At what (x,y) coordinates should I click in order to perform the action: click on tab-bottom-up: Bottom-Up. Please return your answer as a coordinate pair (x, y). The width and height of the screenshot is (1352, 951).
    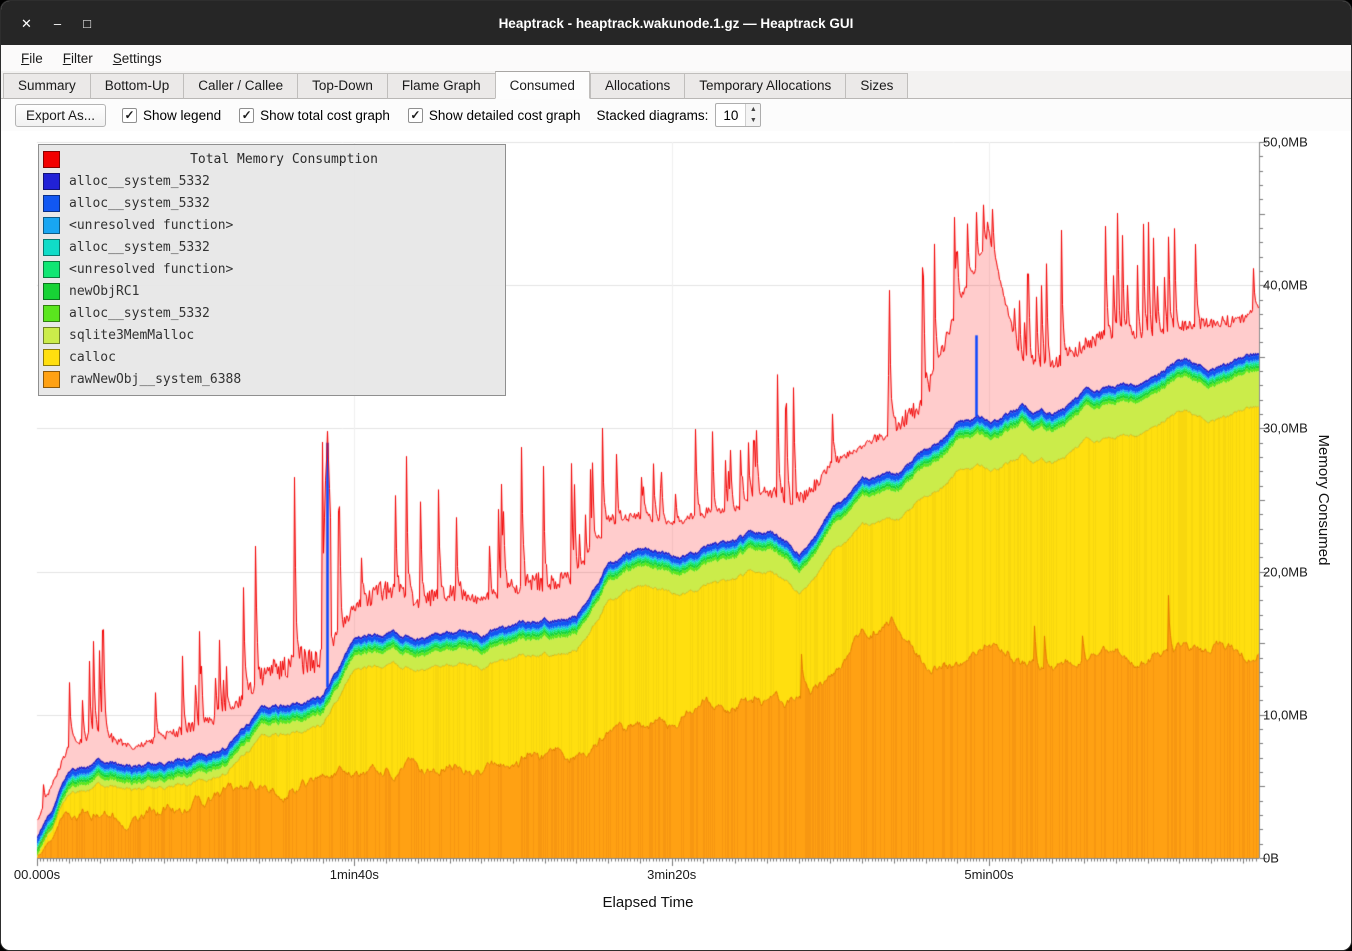
    Looking at the image, I should click on (136, 86).